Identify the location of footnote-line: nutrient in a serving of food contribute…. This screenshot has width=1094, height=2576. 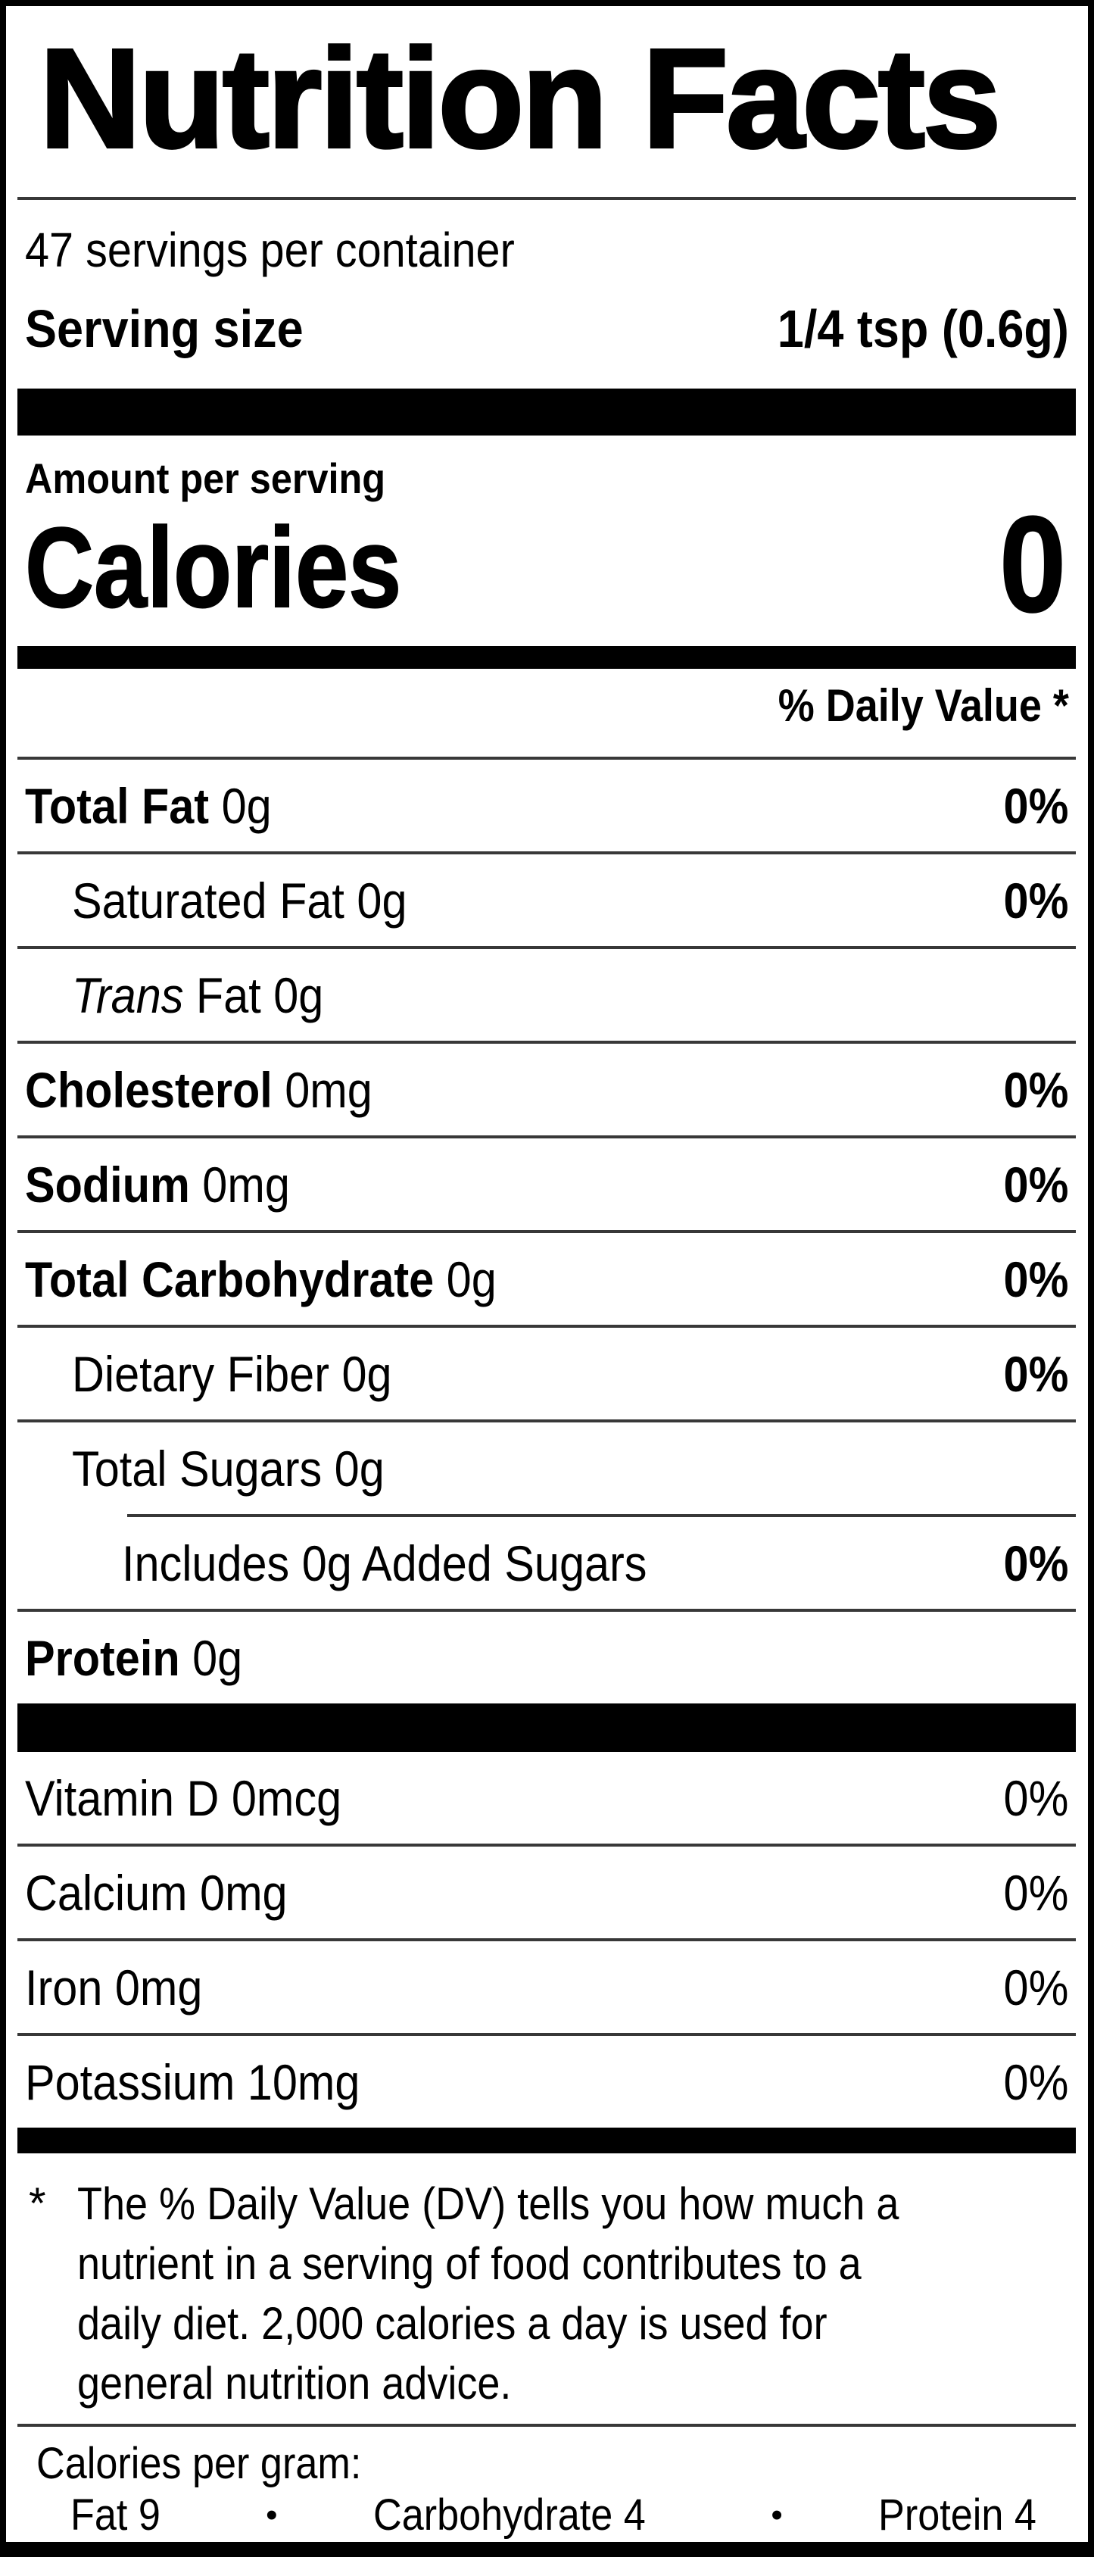
(470, 2263).